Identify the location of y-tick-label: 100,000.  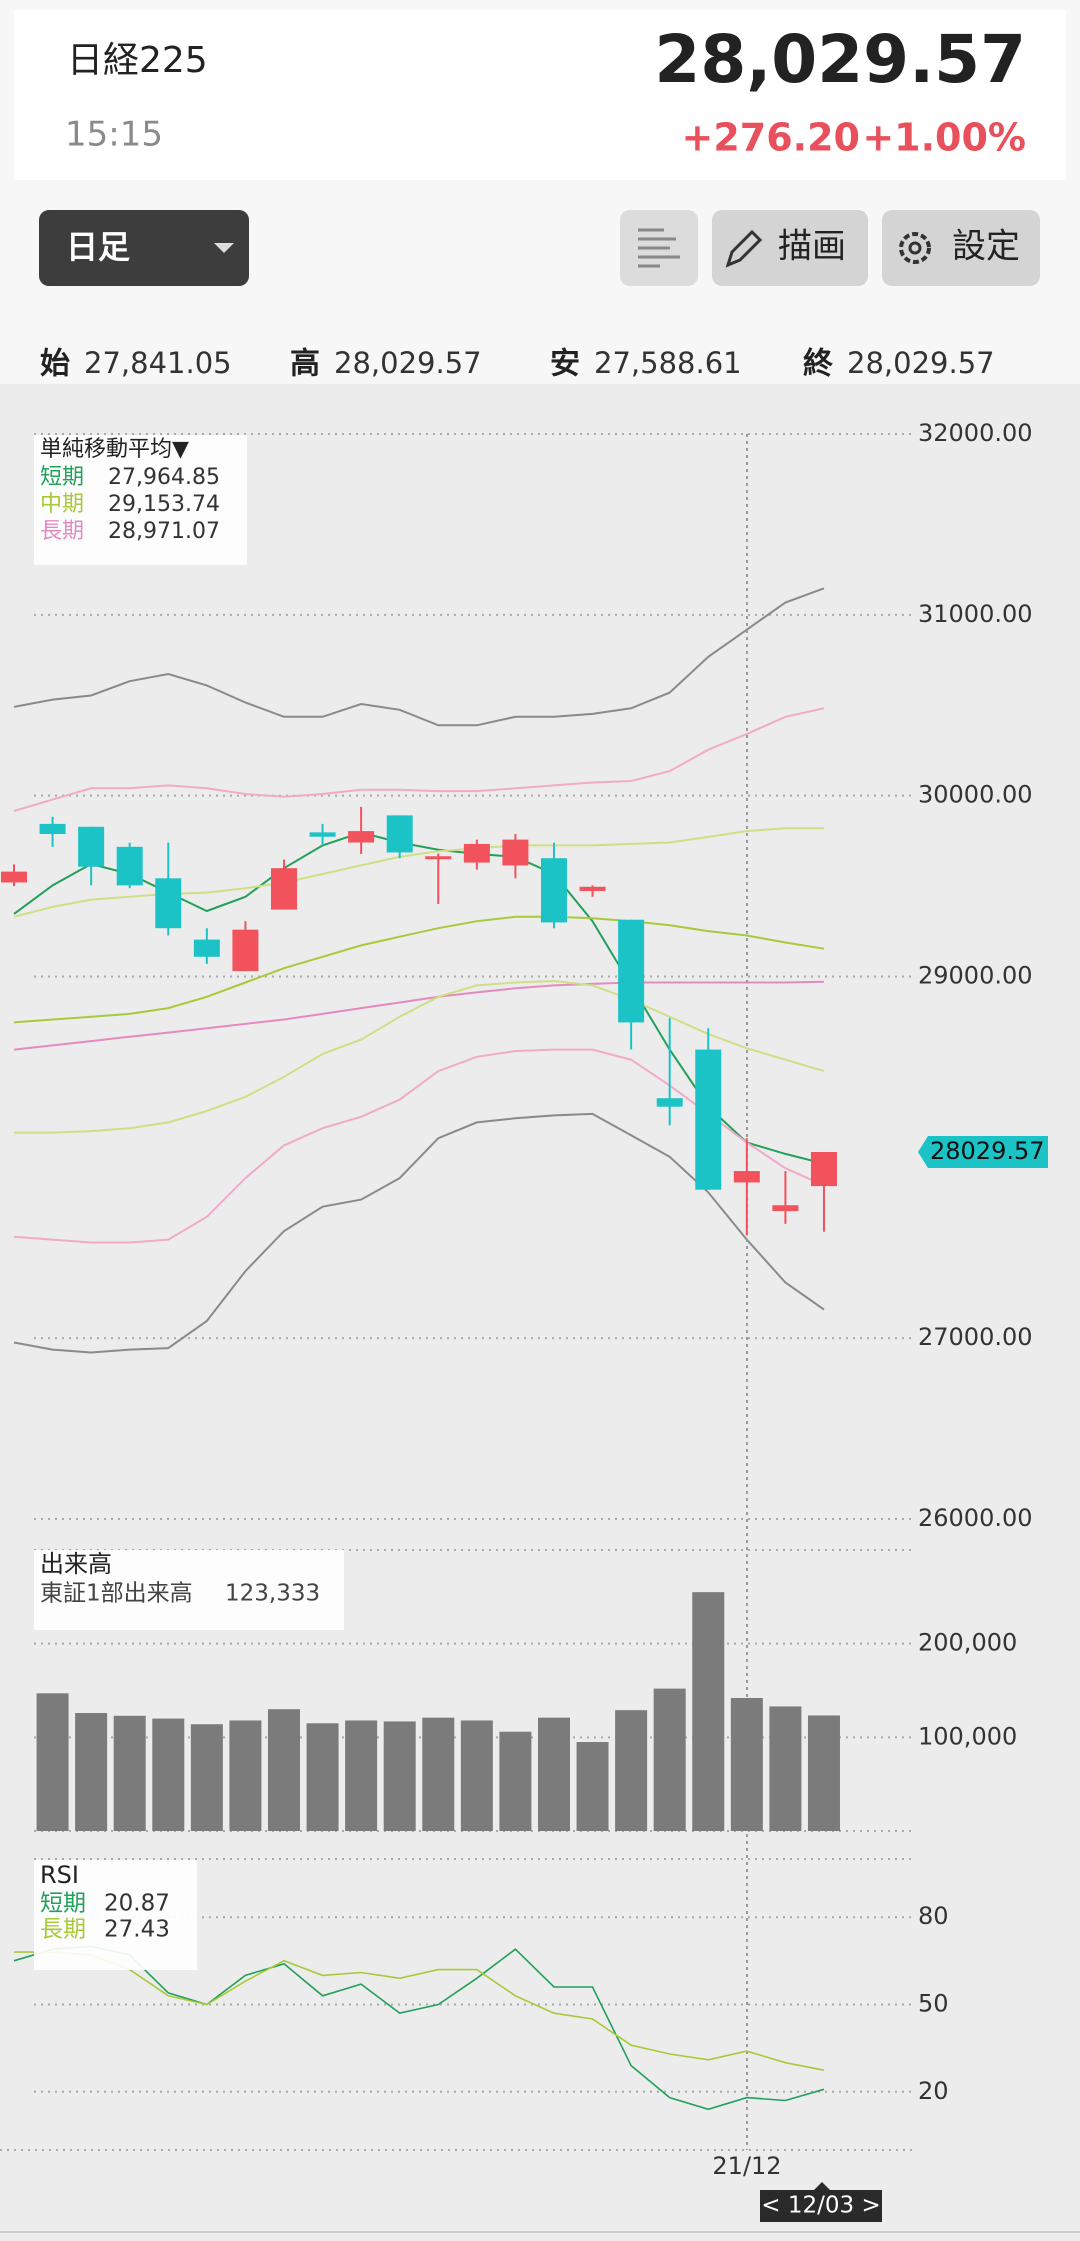
(967, 1736).